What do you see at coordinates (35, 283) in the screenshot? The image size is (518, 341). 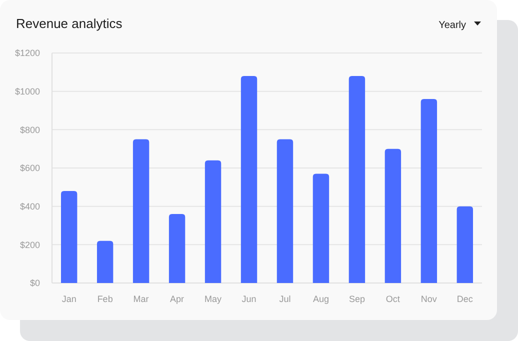 I see `y-tick-label: $0` at bounding box center [35, 283].